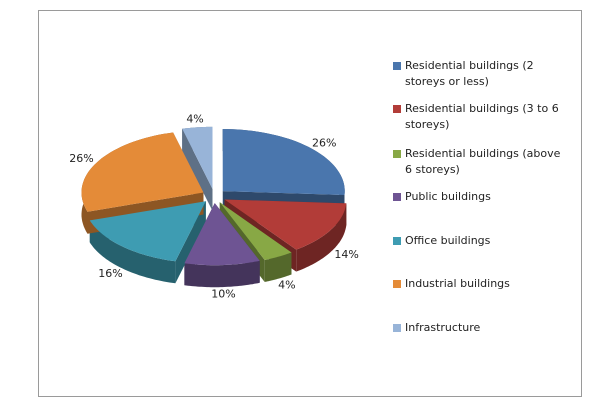 This screenshot has width=600, height=405. I want to click on legend-item: Residential buildings (above 6 storeys), so click(478, 162).